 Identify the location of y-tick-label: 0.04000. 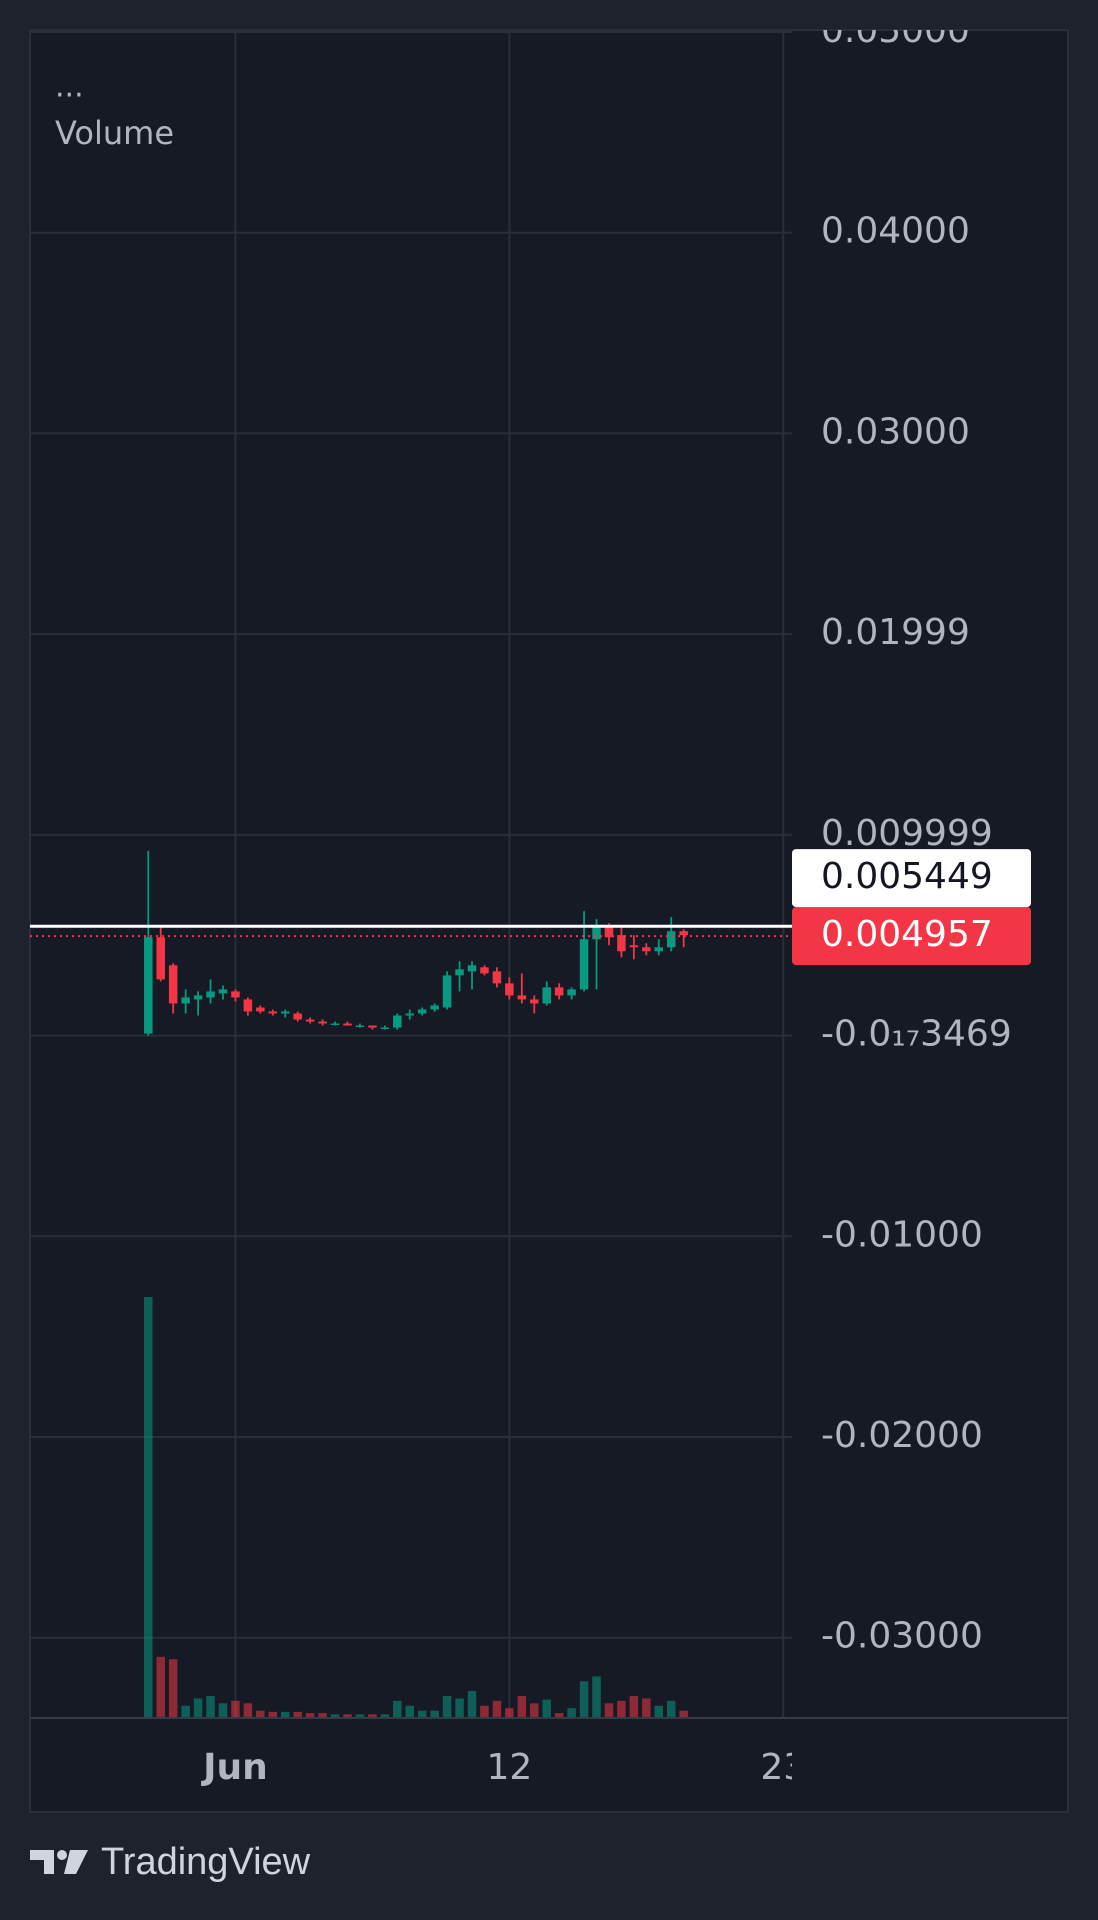
(895, 231).